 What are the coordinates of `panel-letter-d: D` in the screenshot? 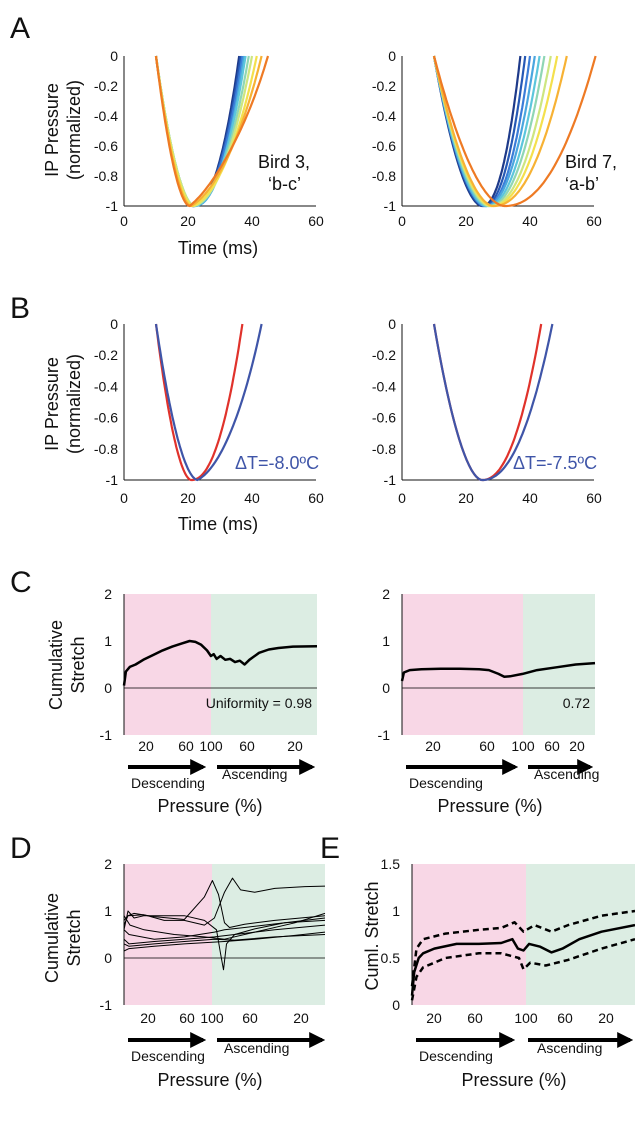 It's located at (21, 848).